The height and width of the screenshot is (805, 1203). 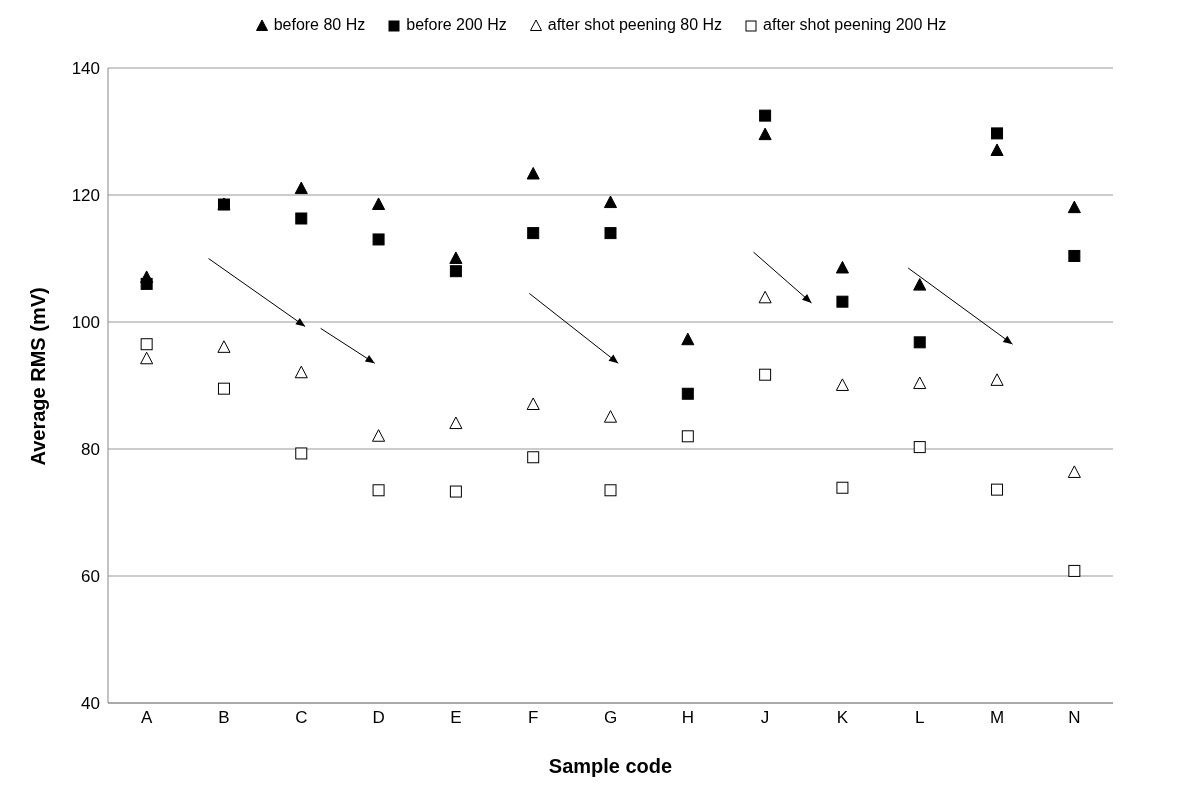 What do you see at coordinates (842, 718) in the screenshot?
I see `x-tick-label: K` at bounding box center [842, 718].